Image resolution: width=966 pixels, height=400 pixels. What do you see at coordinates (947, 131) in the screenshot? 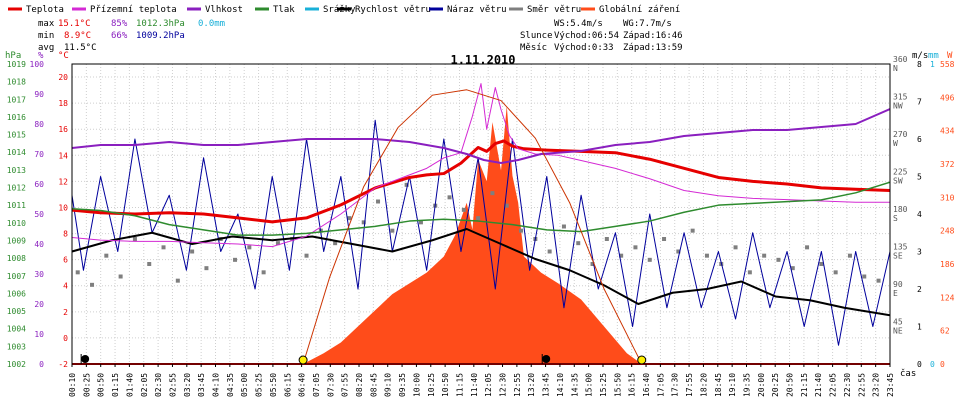
I see `w-tick: 434` at bounding box center [947, 131].